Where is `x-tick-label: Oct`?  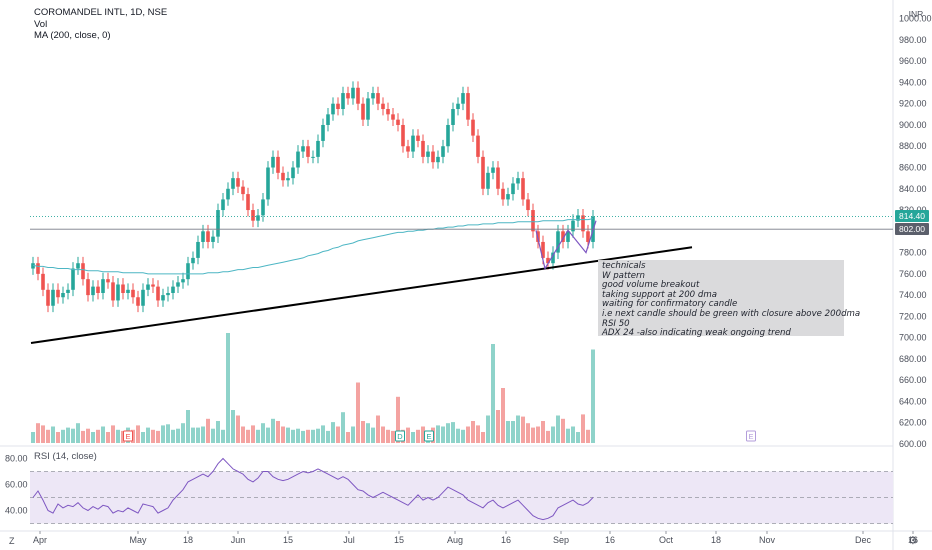 x-tick-label: Oct is located at coordinates (666, 540).